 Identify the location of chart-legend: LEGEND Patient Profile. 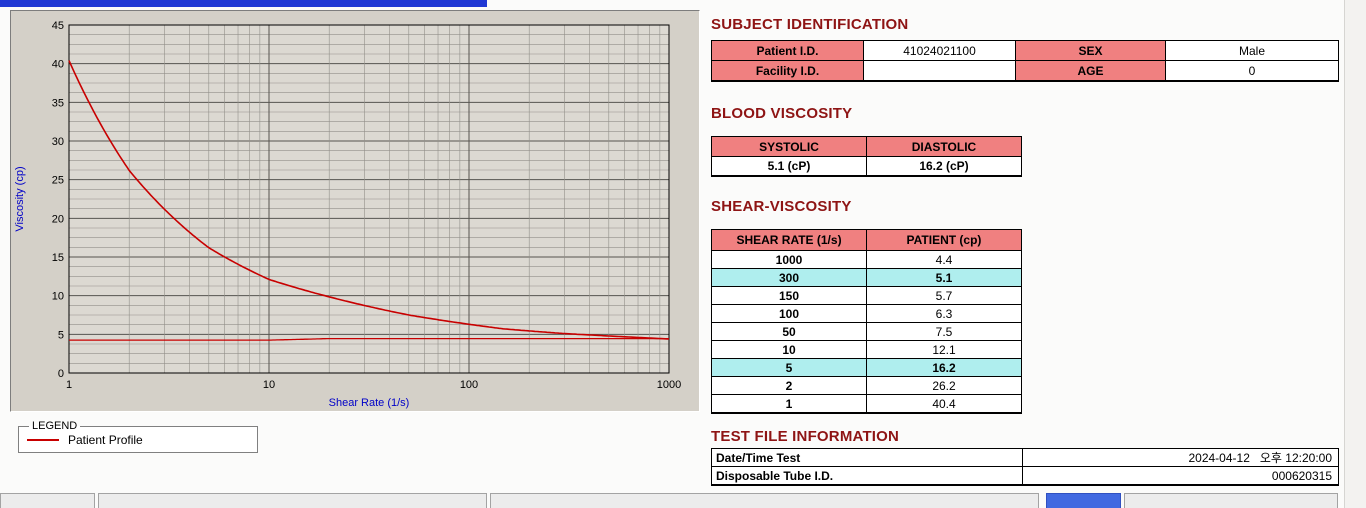
(138, 436).